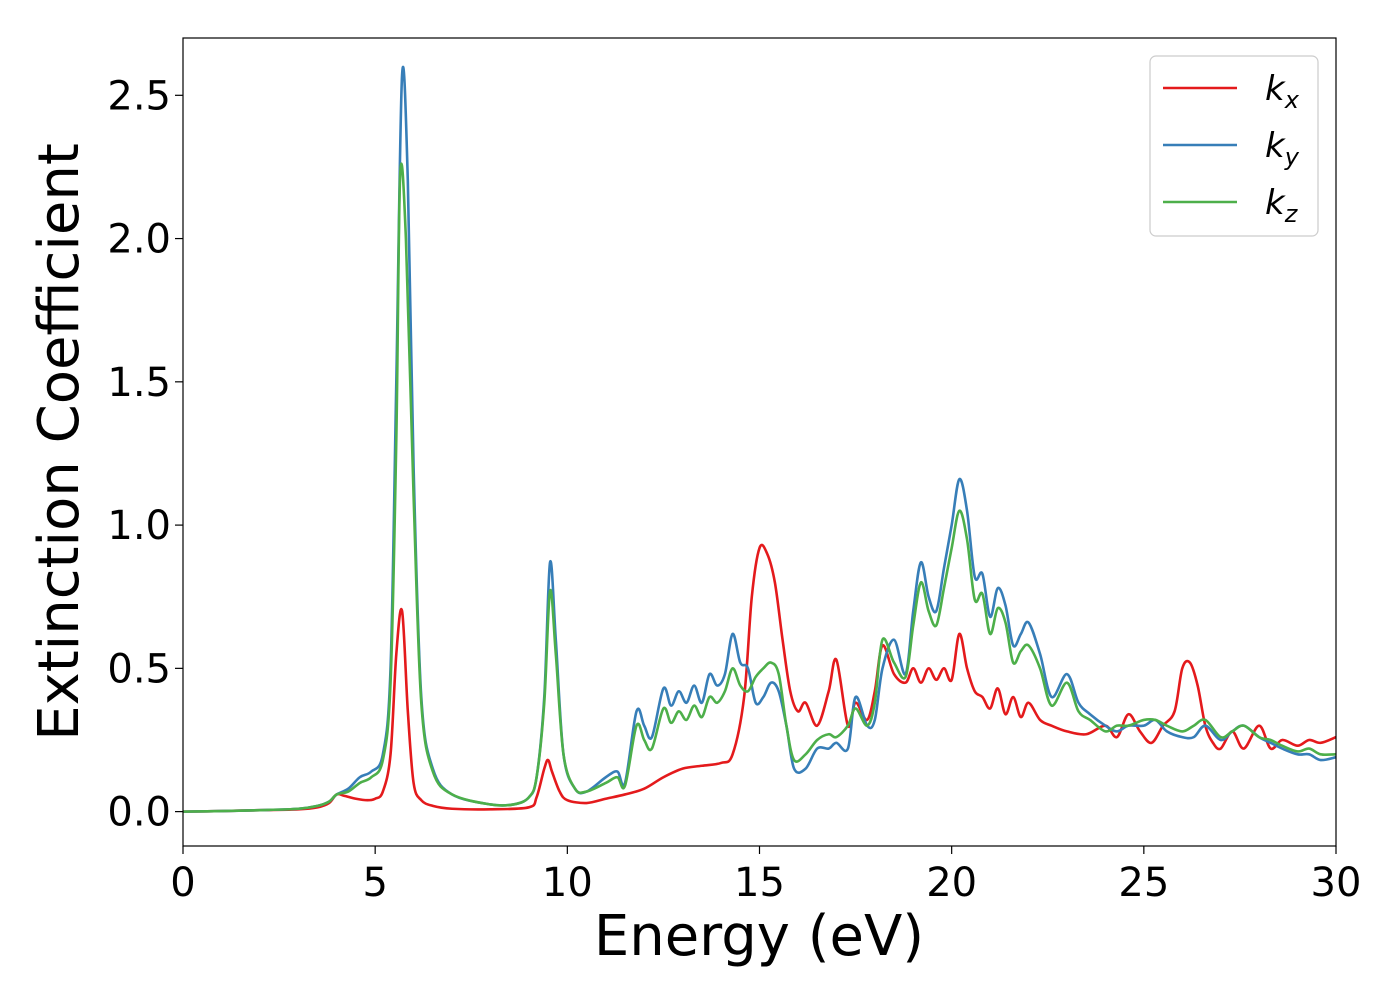 The width and height of the screenshot is (1400, 1000). Describe the element at coordinates (139, 813) in the screenshot. I see `y-tick-label: 0.0` at that location.